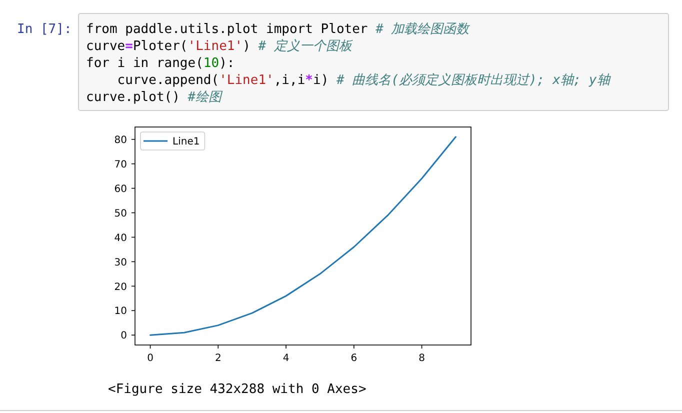 The height and width of the screenshot is (413, 682). What do you see at coordinates (348, 80) in the screenshot?
I see `text: curve.append('Line1',i,i*i) # 曲线名(必须定义图板时出现过); x轴; y轴` at bounding box center [348, 80].